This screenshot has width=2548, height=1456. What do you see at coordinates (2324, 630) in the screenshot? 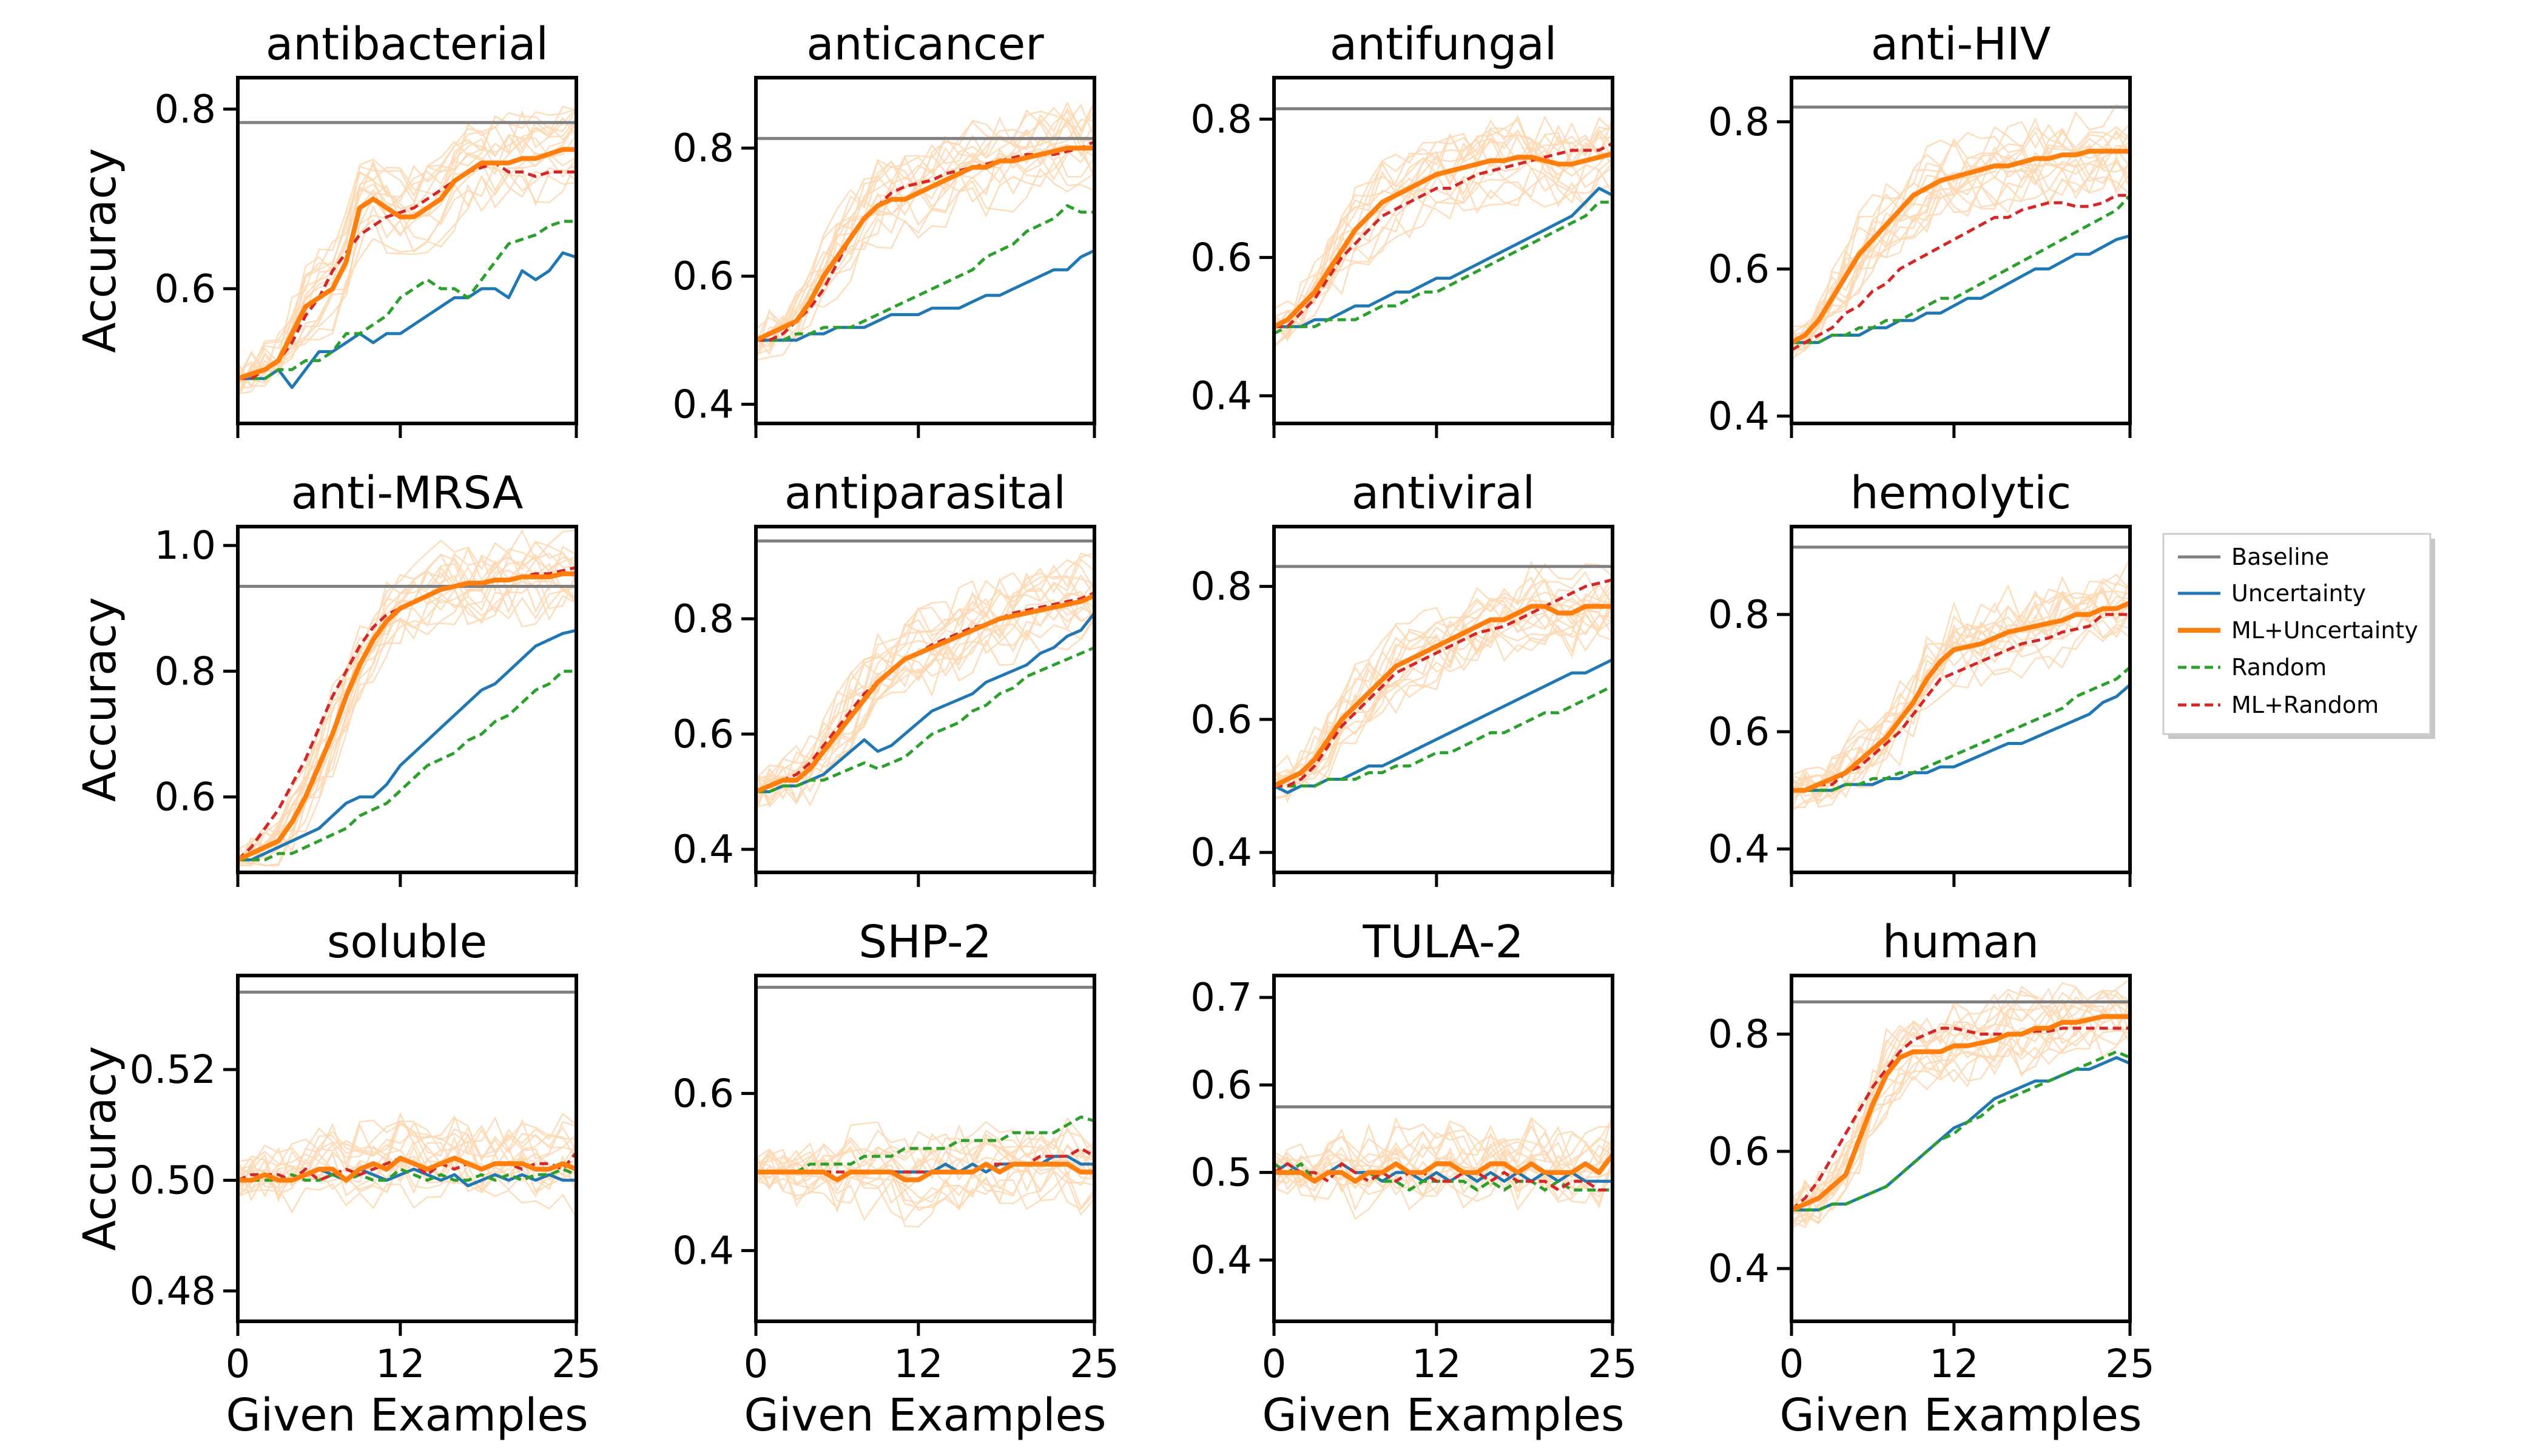
I see `legend-label-ml-uncertainty: ML+Uncertainty` at bounding box center [2324, 630].